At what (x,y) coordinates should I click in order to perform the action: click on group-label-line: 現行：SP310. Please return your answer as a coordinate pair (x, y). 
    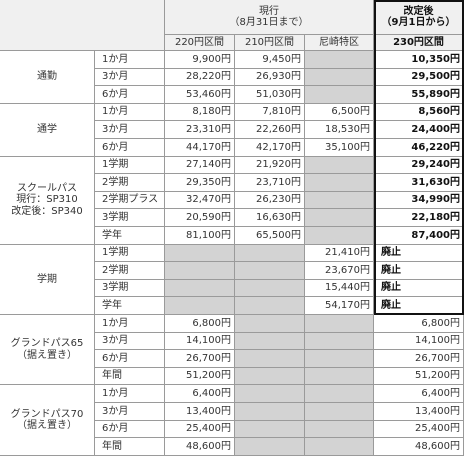
    Looking at the image, I should click on (47, 200).